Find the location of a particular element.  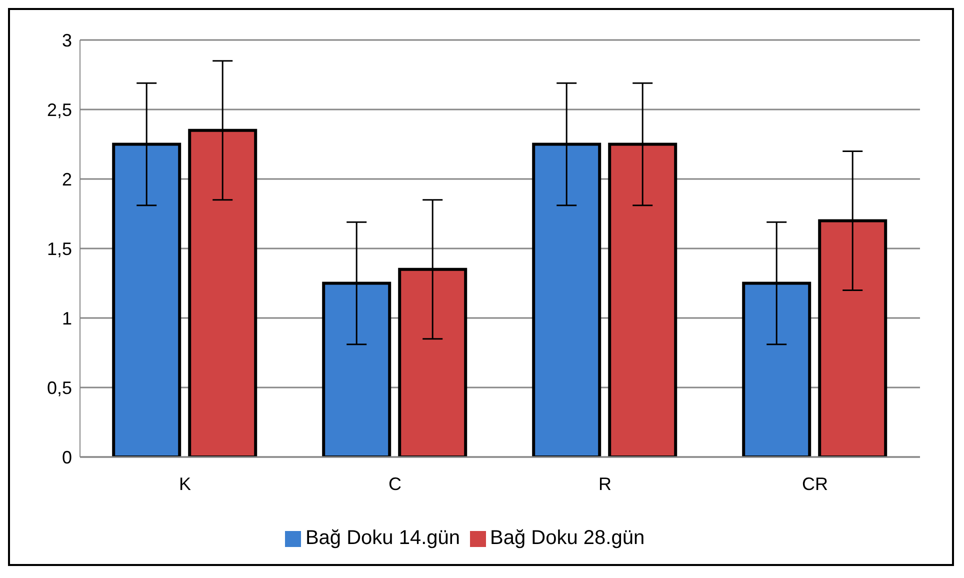

y-tick-label: 2 is located at coordinates (67, 179).